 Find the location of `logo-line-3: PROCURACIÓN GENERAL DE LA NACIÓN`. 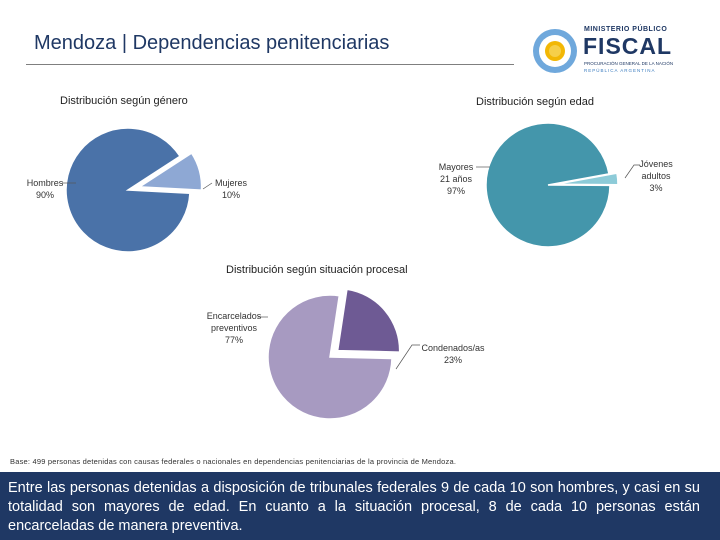

logo-line-3: PROCURACIÓN GENERAL DE LA NACIÓN is located at coordinates (629, 63).